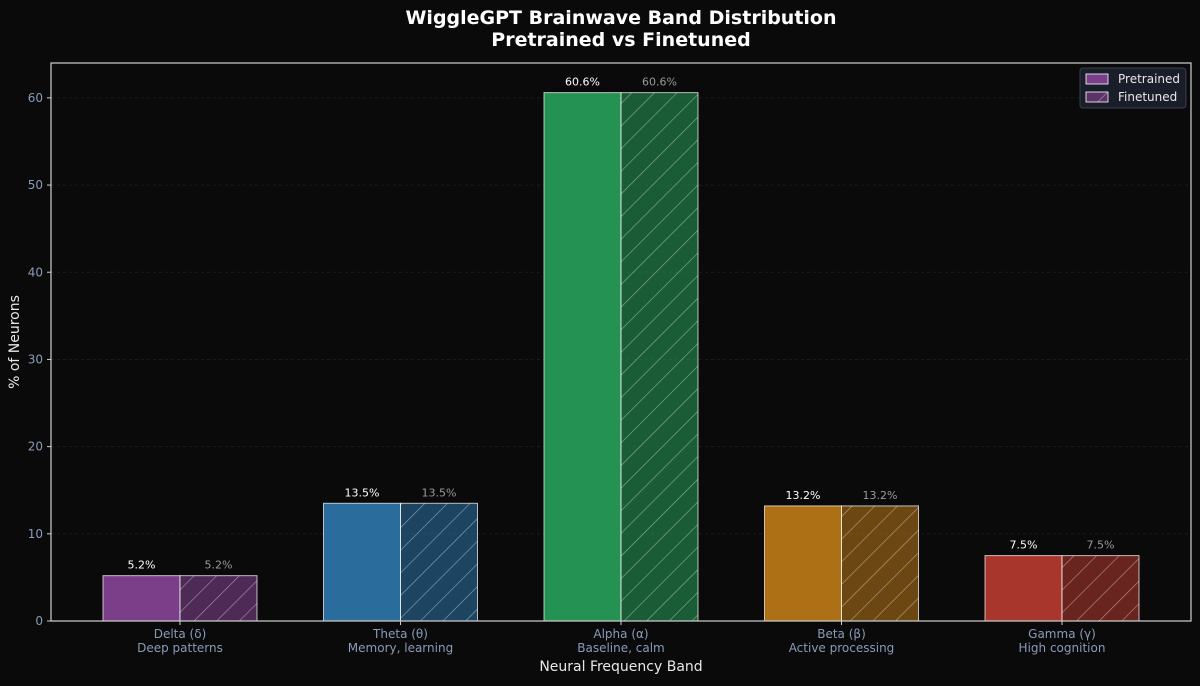 The image size is (1200, 686). What do you see at coordinates (35, 359) in the screenshot?
I see `y-tick-label: 30` at bounding box center [35, 359].